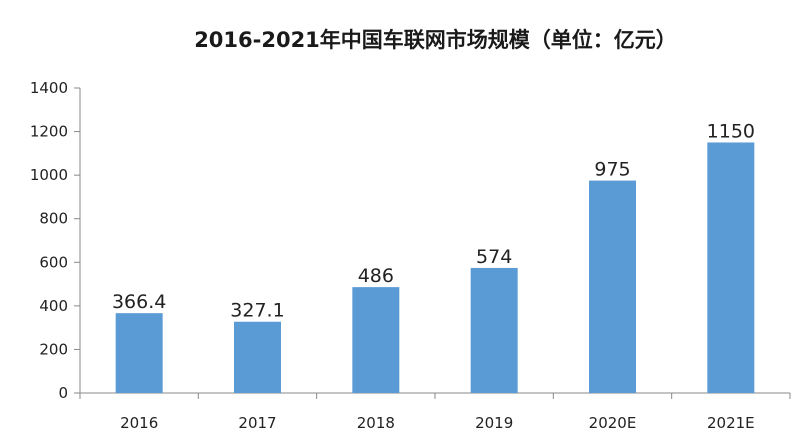  What do you see at coordinates (53, 219) in the screenshot?
I see `y-tick-label: 800` at bounding box center [53, 219].